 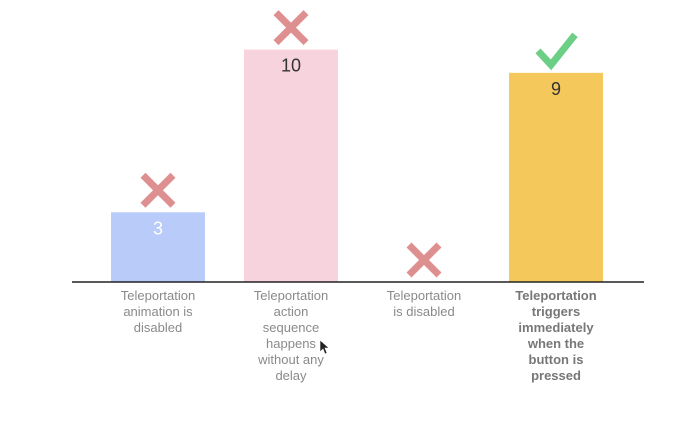 I want to click on value-label-3: 9, so click(x=556, y=89).